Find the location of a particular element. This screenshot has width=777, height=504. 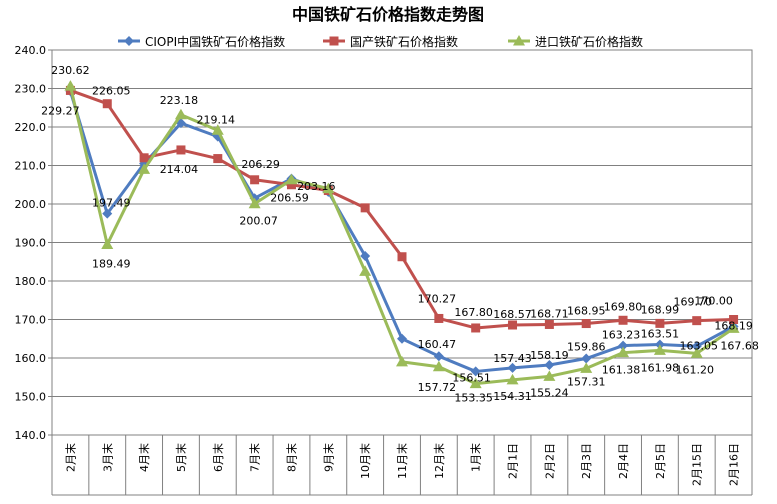

legend-item-2: 国产铁矿石价格指数 is located at coordinates (390, 41).